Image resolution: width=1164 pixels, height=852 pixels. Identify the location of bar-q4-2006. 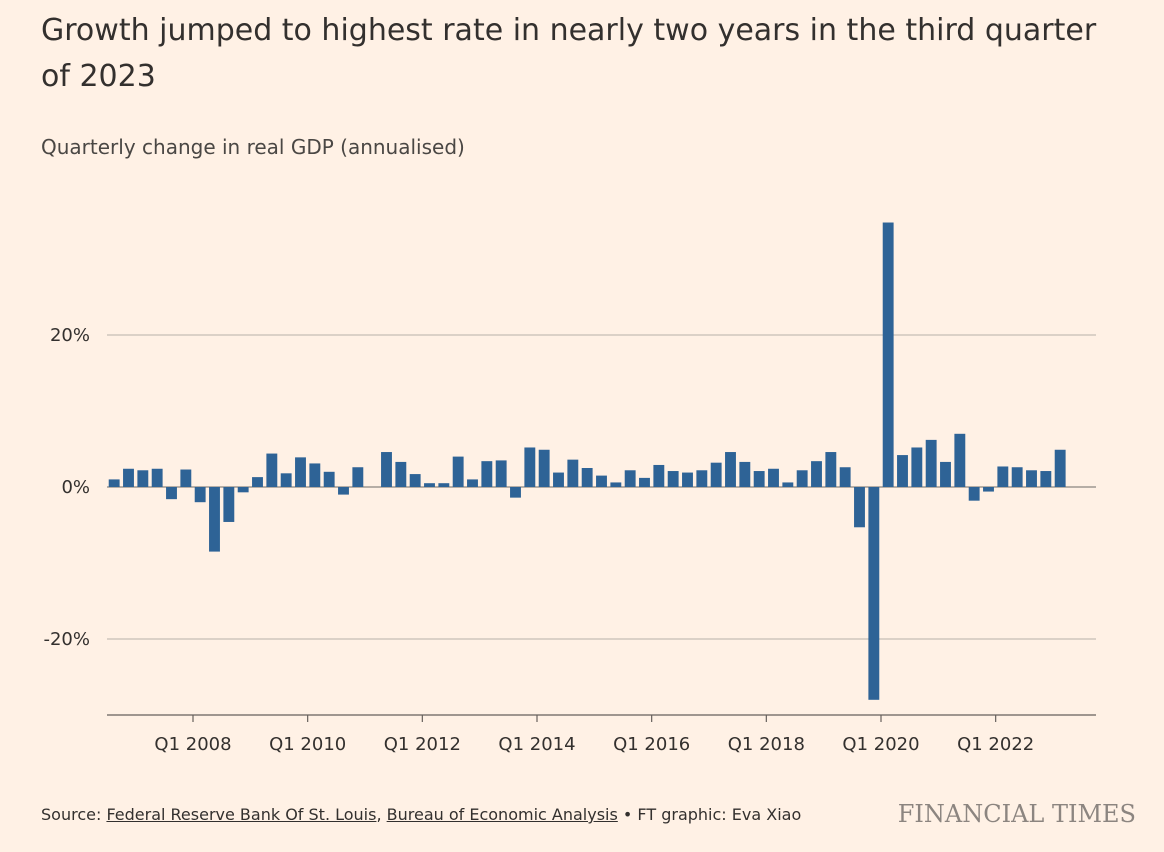
(128, 477).